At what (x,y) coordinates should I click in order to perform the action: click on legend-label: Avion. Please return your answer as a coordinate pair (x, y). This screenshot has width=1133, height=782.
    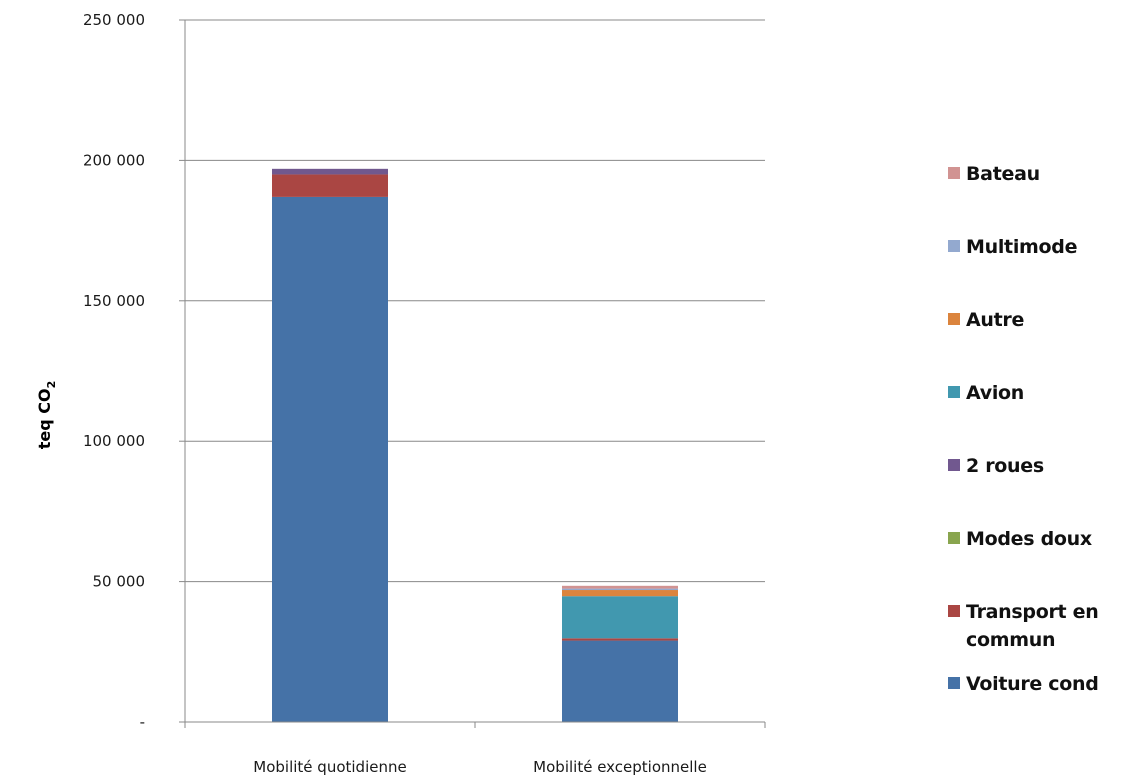
    Looking at the image, I should click on (995, 393).